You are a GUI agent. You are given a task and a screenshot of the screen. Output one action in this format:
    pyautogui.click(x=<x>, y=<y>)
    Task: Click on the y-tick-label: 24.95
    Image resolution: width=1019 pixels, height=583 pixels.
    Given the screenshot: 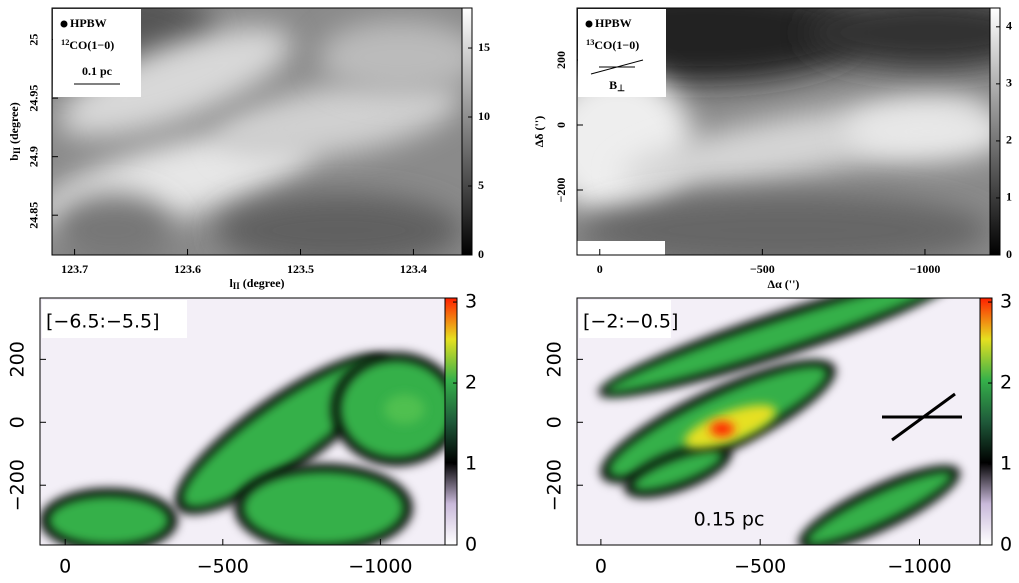 What is the action you would take?
    pyautogui.click(x=34, y=98)
    